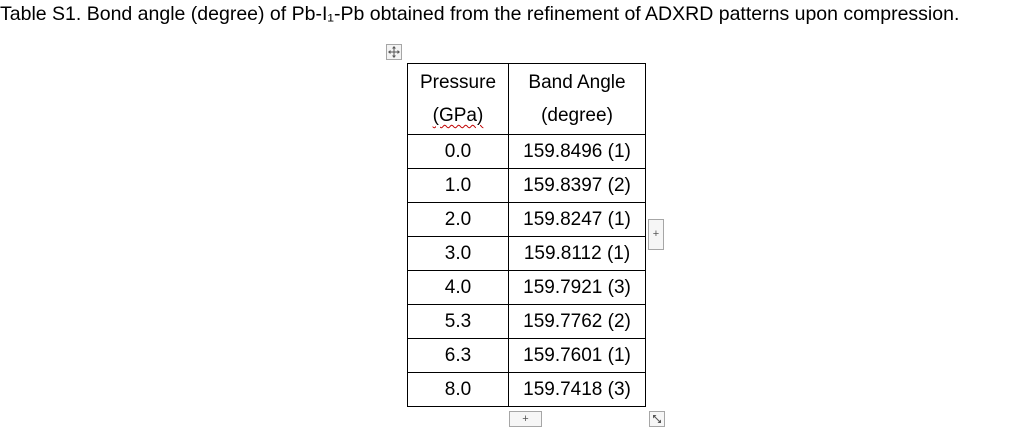 The height and width of the screenshot is (432, 1011). What do you see at coordinates (577, 151) in the screenshot?
I see `angle-cell: 159.8496 (1)` at bounding box center [577, 151].